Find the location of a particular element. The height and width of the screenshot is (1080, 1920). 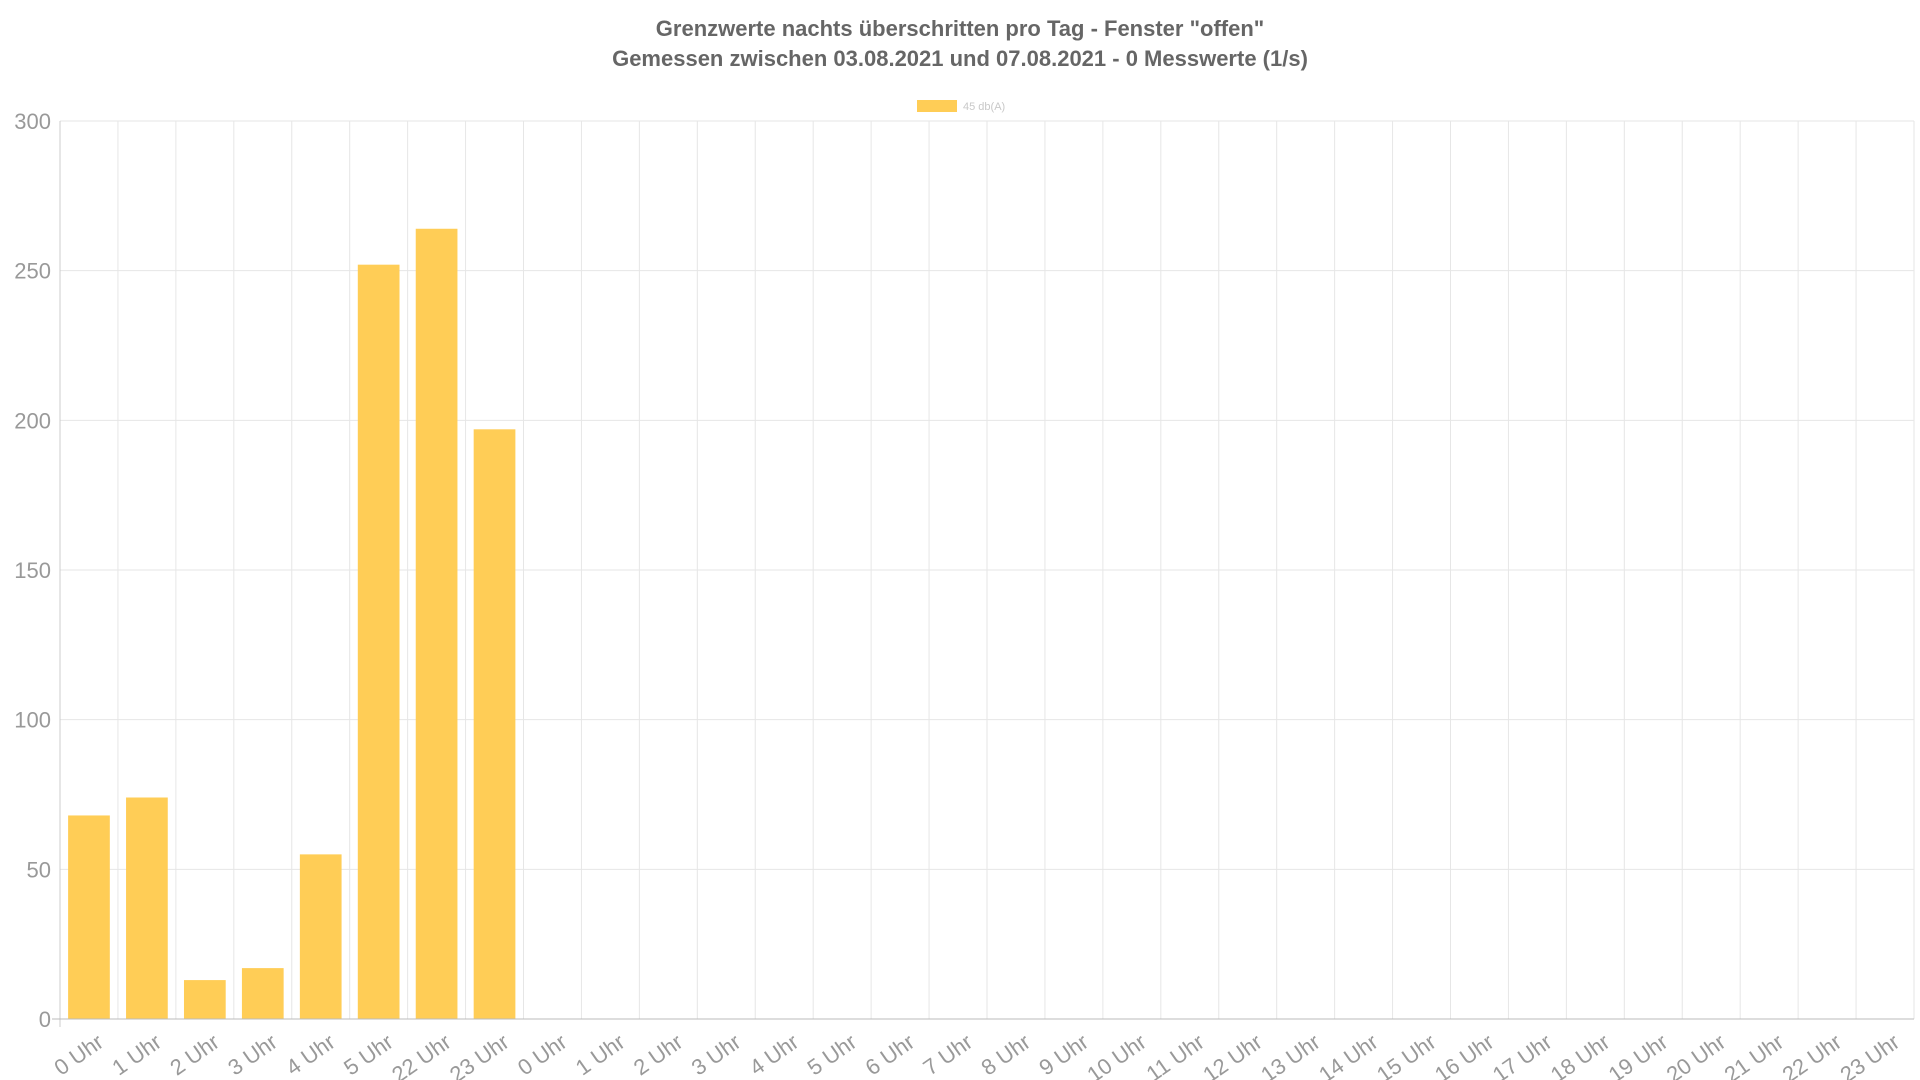

x-tick-label: 19 Uhr is located at coordinates (1638, 1054).